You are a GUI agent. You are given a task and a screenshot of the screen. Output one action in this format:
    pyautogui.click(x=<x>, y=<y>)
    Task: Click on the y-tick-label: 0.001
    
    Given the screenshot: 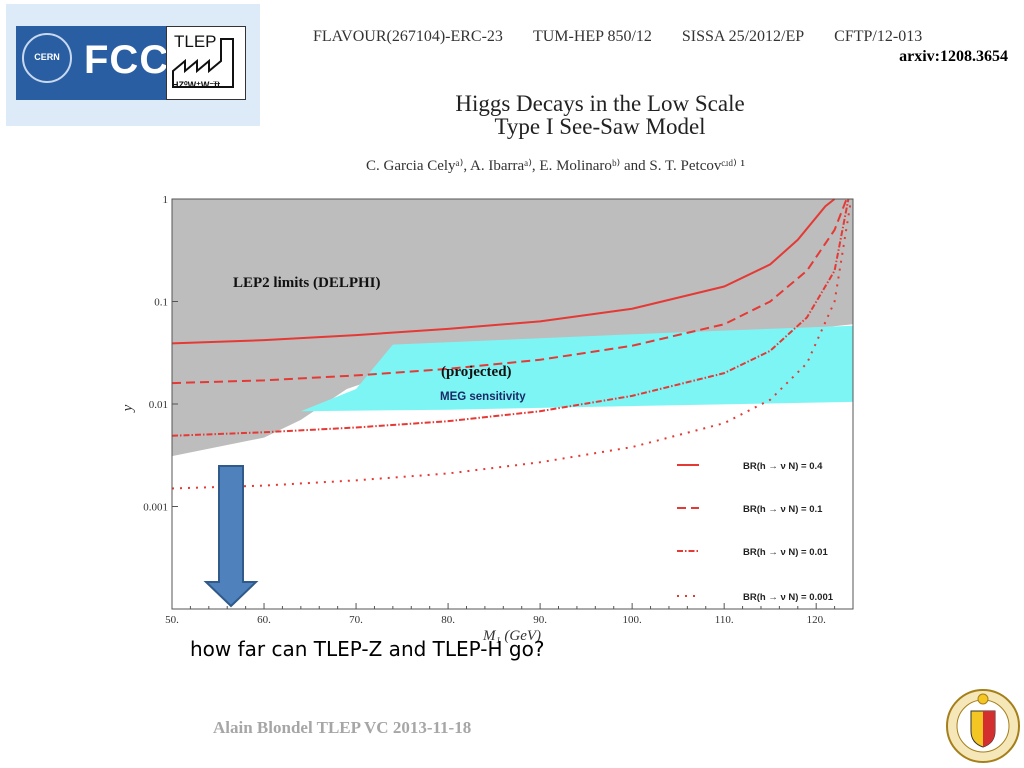 What is the action you would take?
    pyautogui.click(x=155, y=508)
    